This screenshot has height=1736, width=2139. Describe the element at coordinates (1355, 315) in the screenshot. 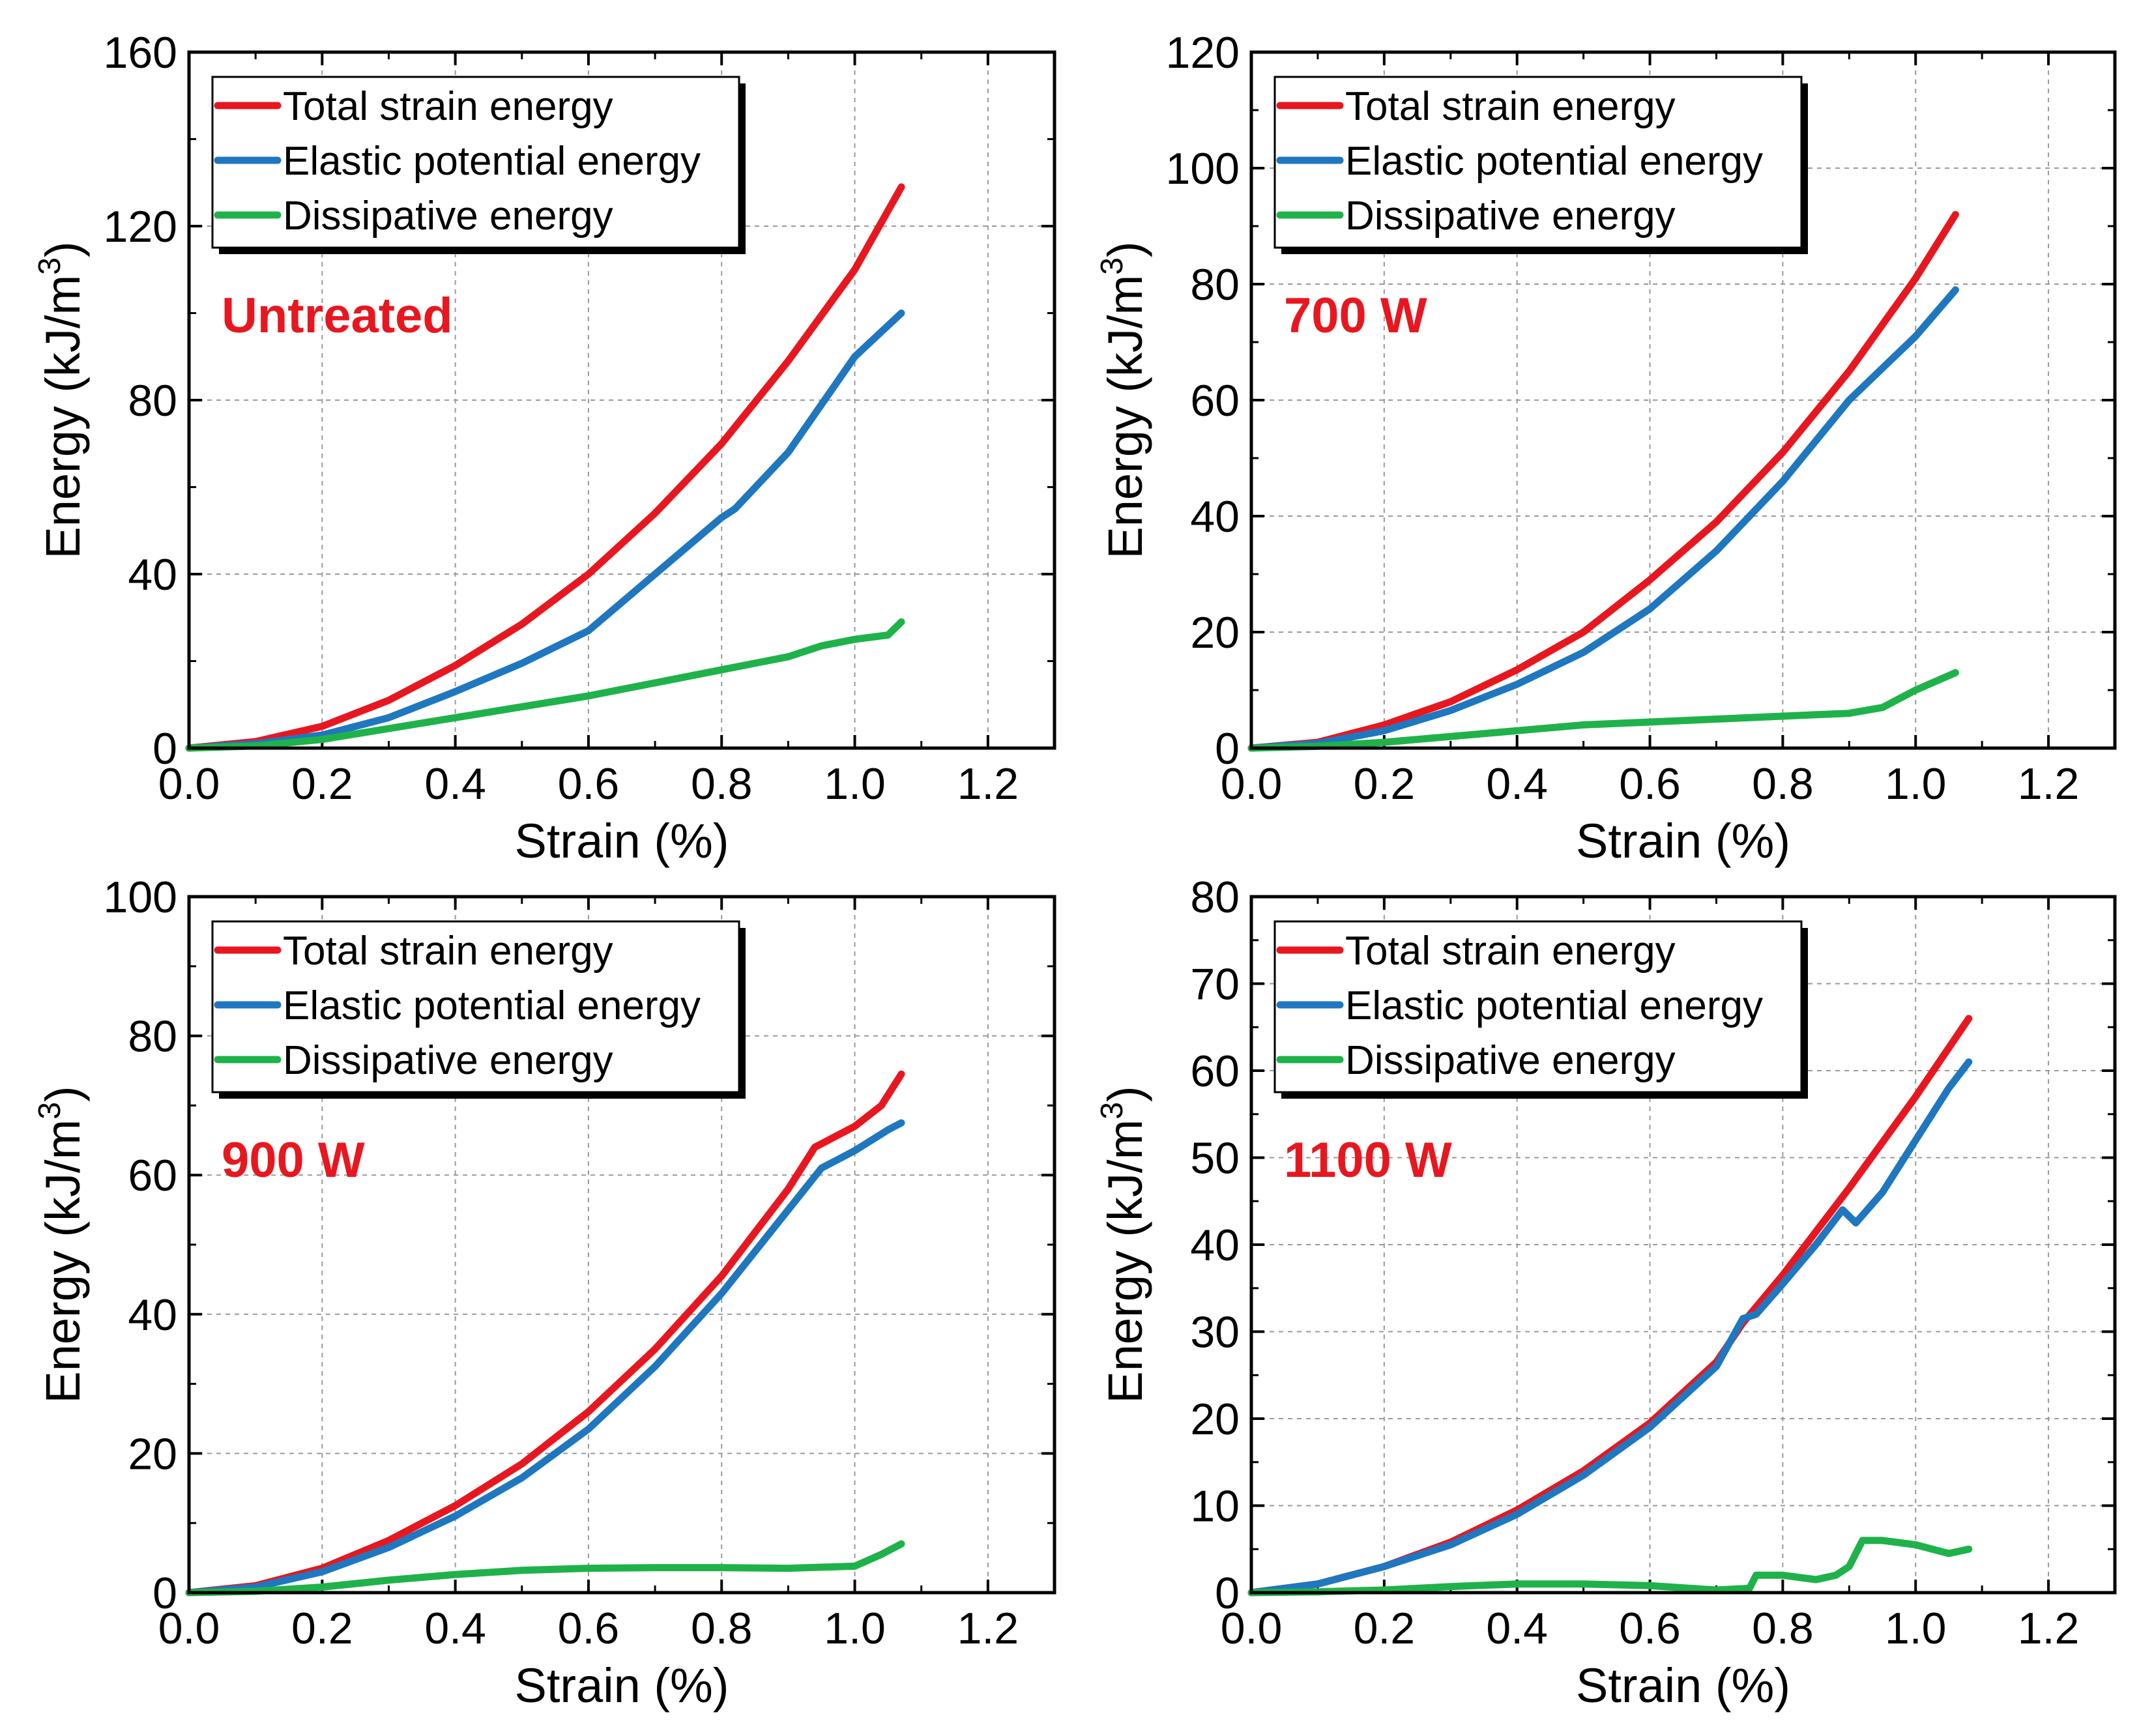

I see `panel-label: 700 W` at that location.